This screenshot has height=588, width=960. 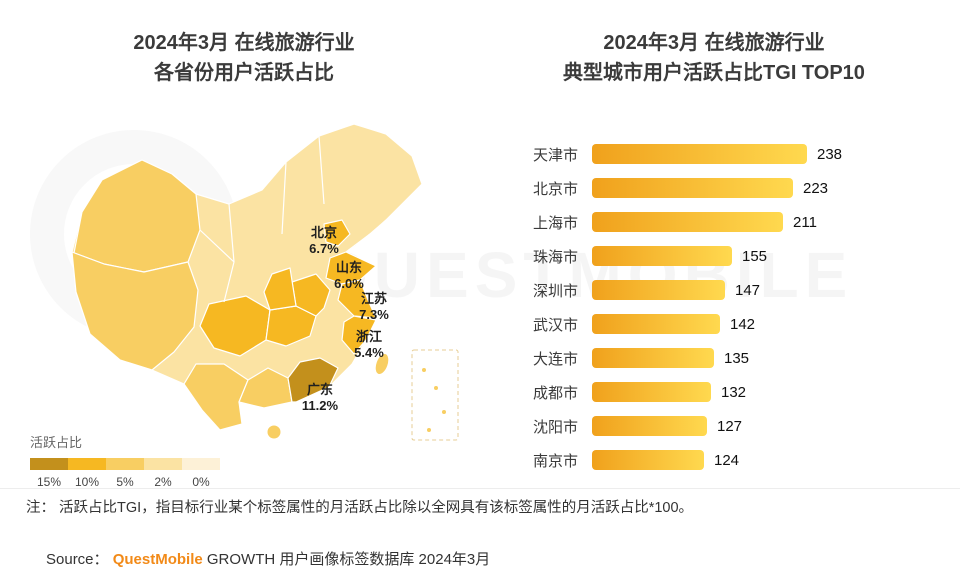 I want to click on callout-value: 11.2%, so click(x=320, y=405).